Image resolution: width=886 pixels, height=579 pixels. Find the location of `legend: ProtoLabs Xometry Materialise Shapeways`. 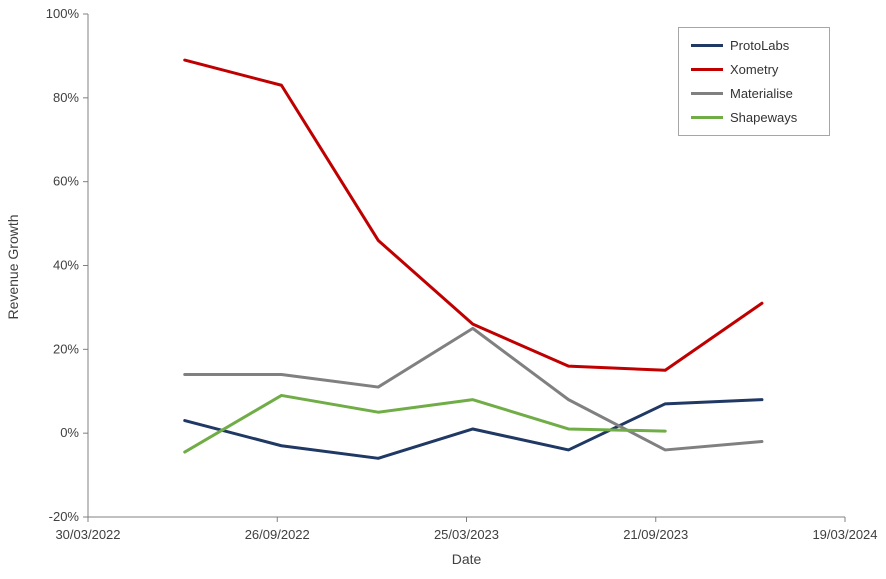

legend: ProtoLabs Xometry Materialise Shapeways is located at coordinates (754, 81).